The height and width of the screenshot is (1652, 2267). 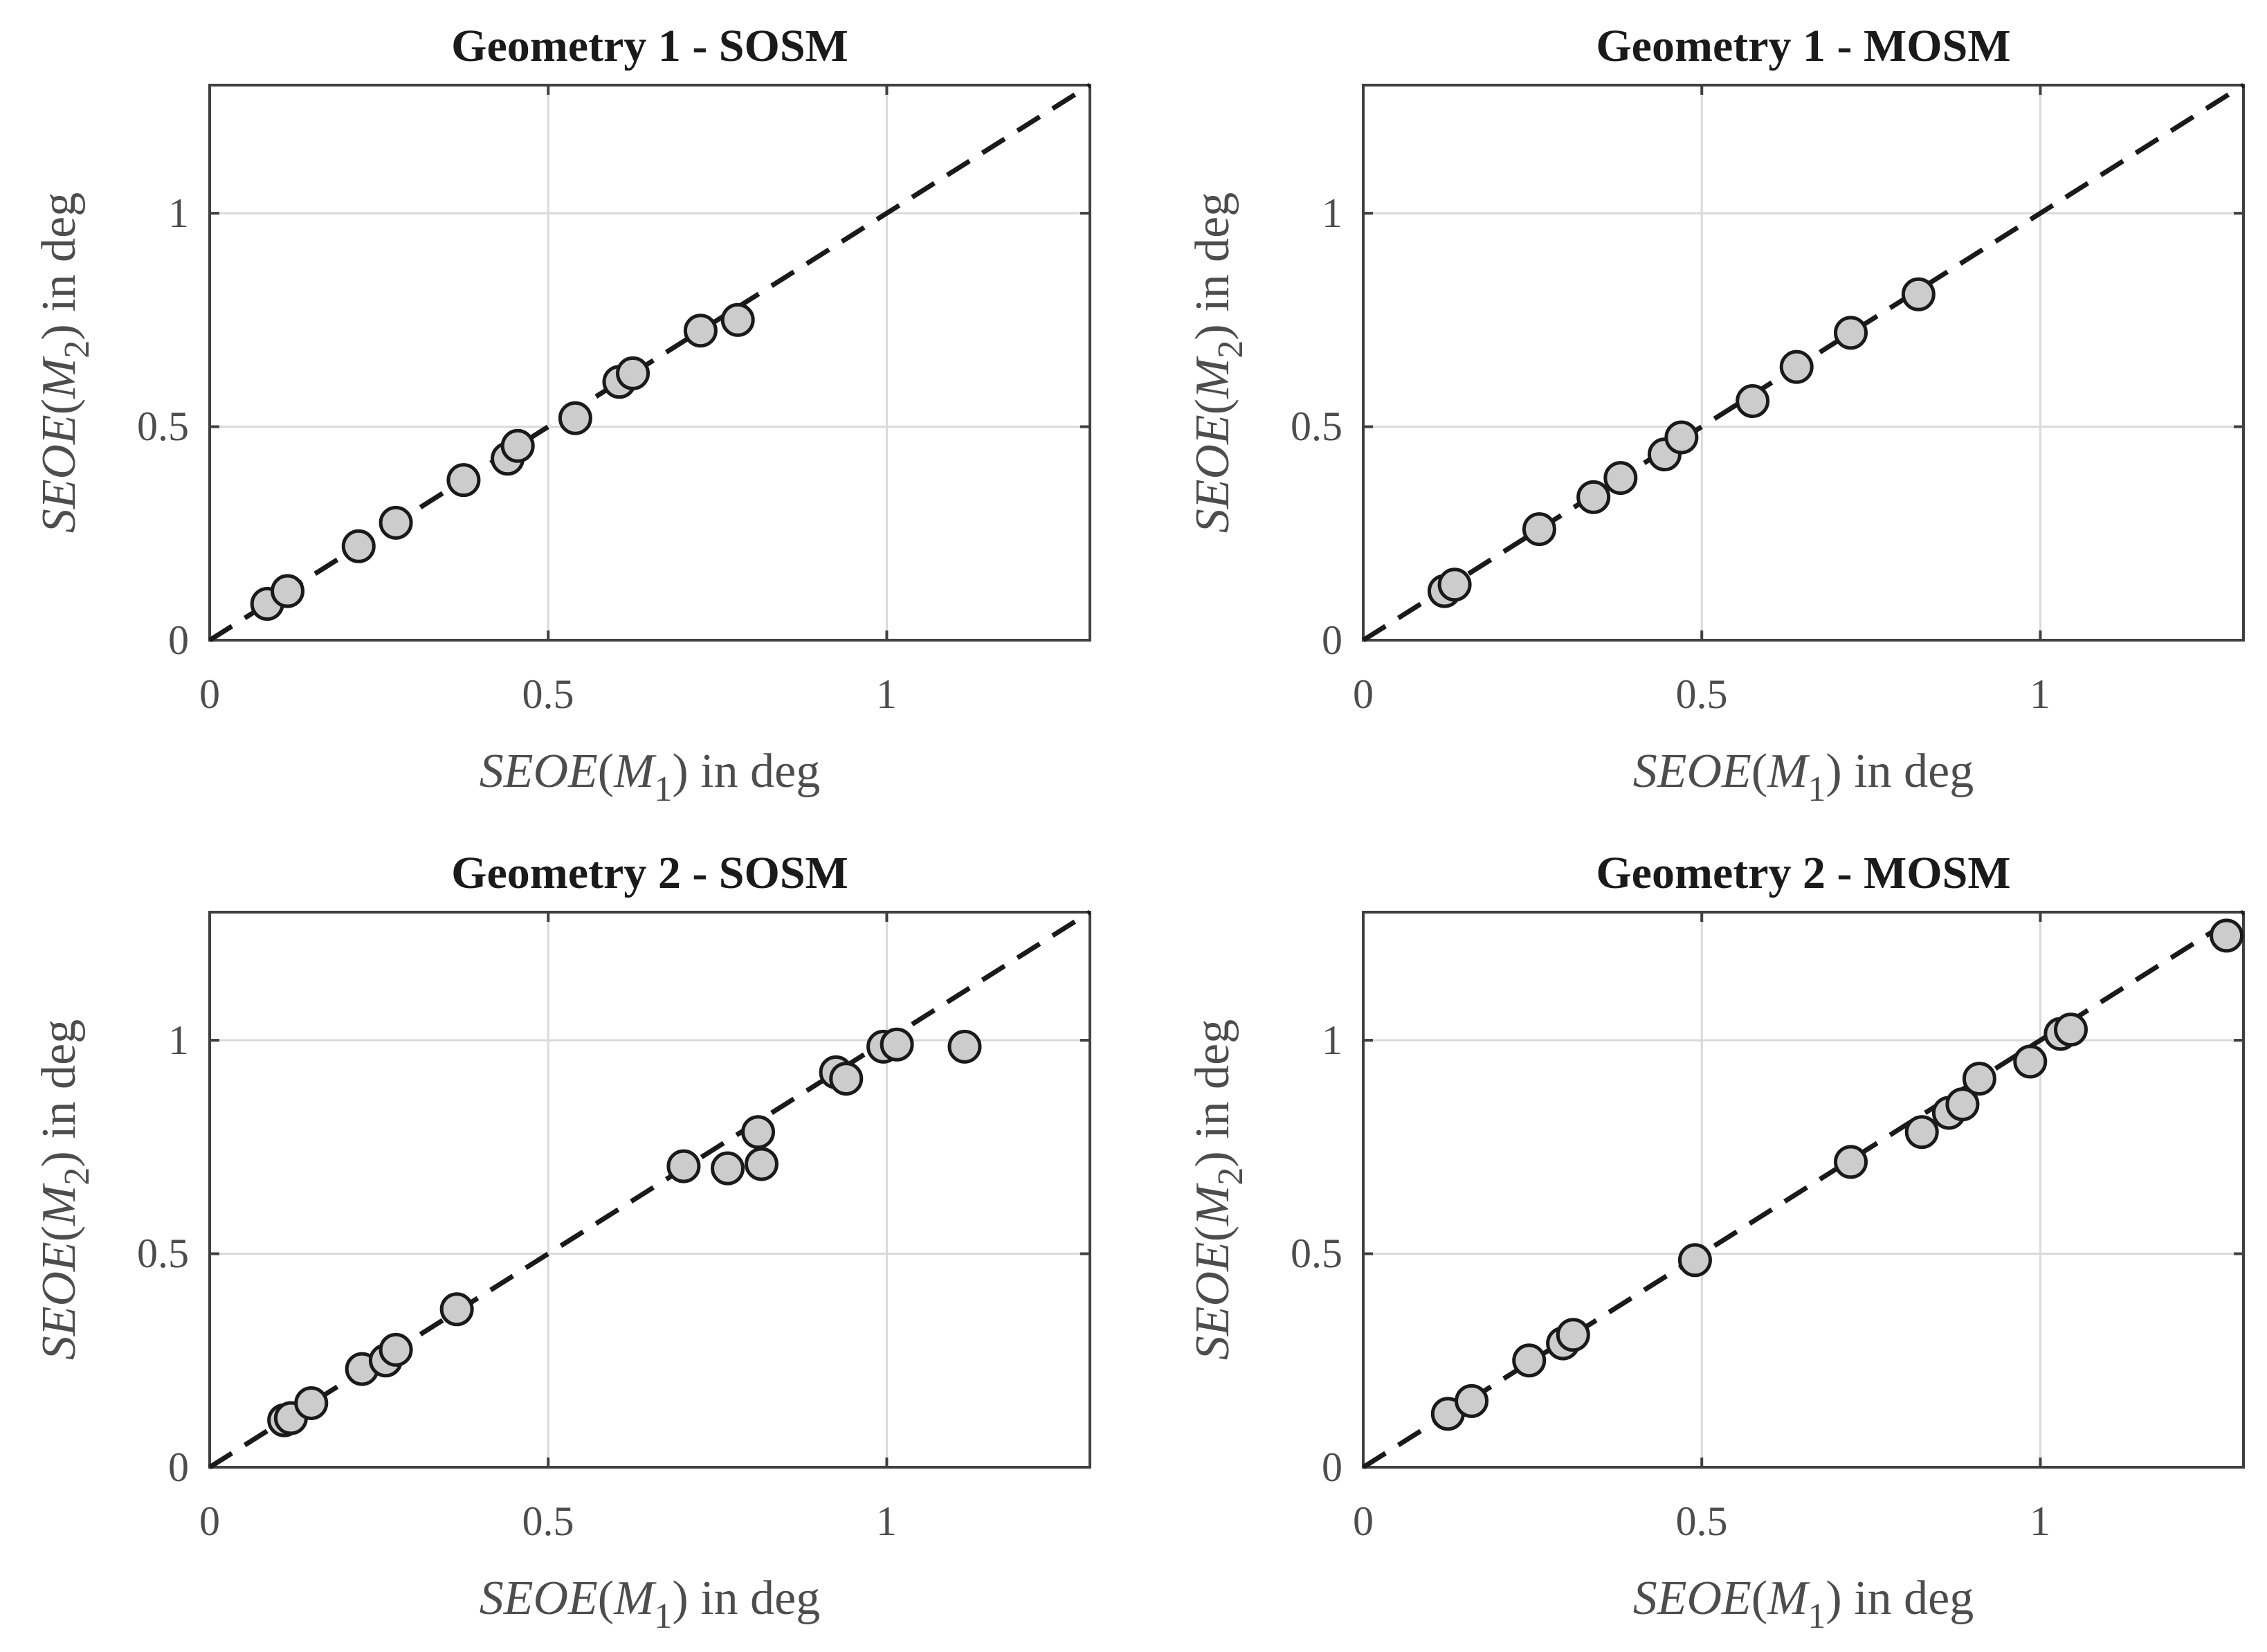 I want to click on panel-title: Geometry 1 - MOSM, so click(x=1803, y=46).